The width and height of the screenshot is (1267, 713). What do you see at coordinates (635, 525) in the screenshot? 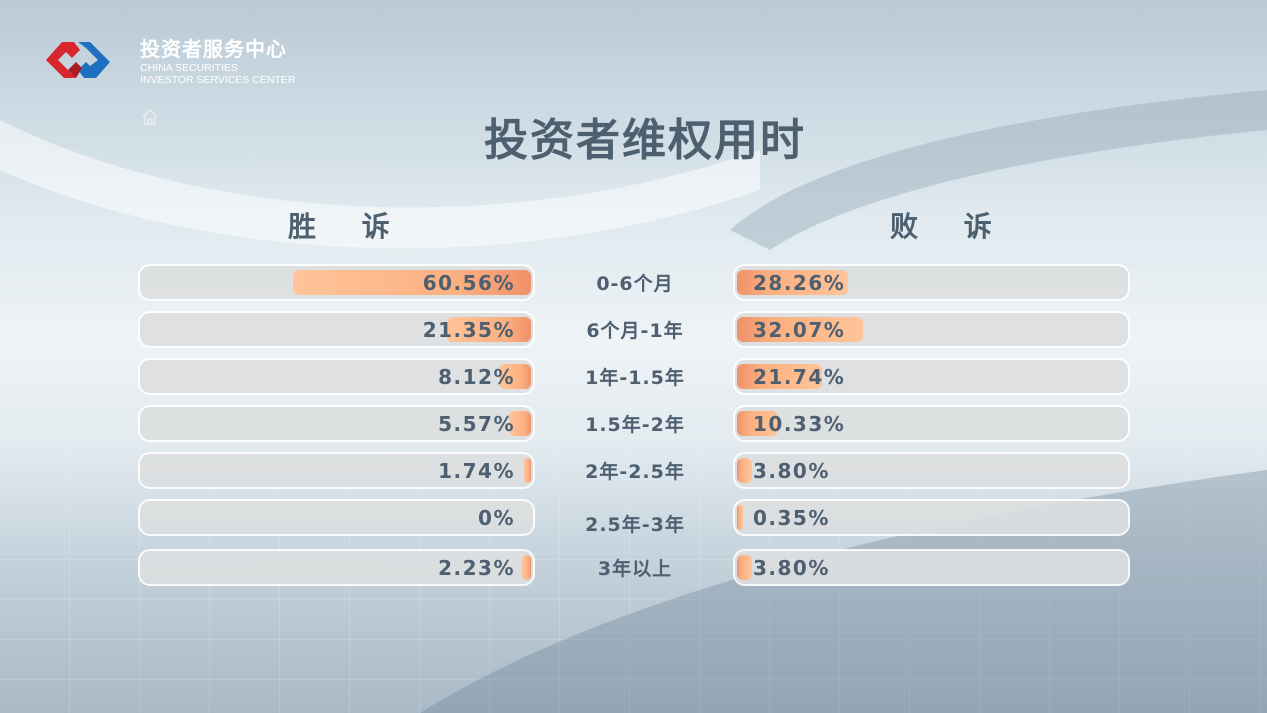
I see `category-label: 2.5年-3年` at bounding box center [635, 525].